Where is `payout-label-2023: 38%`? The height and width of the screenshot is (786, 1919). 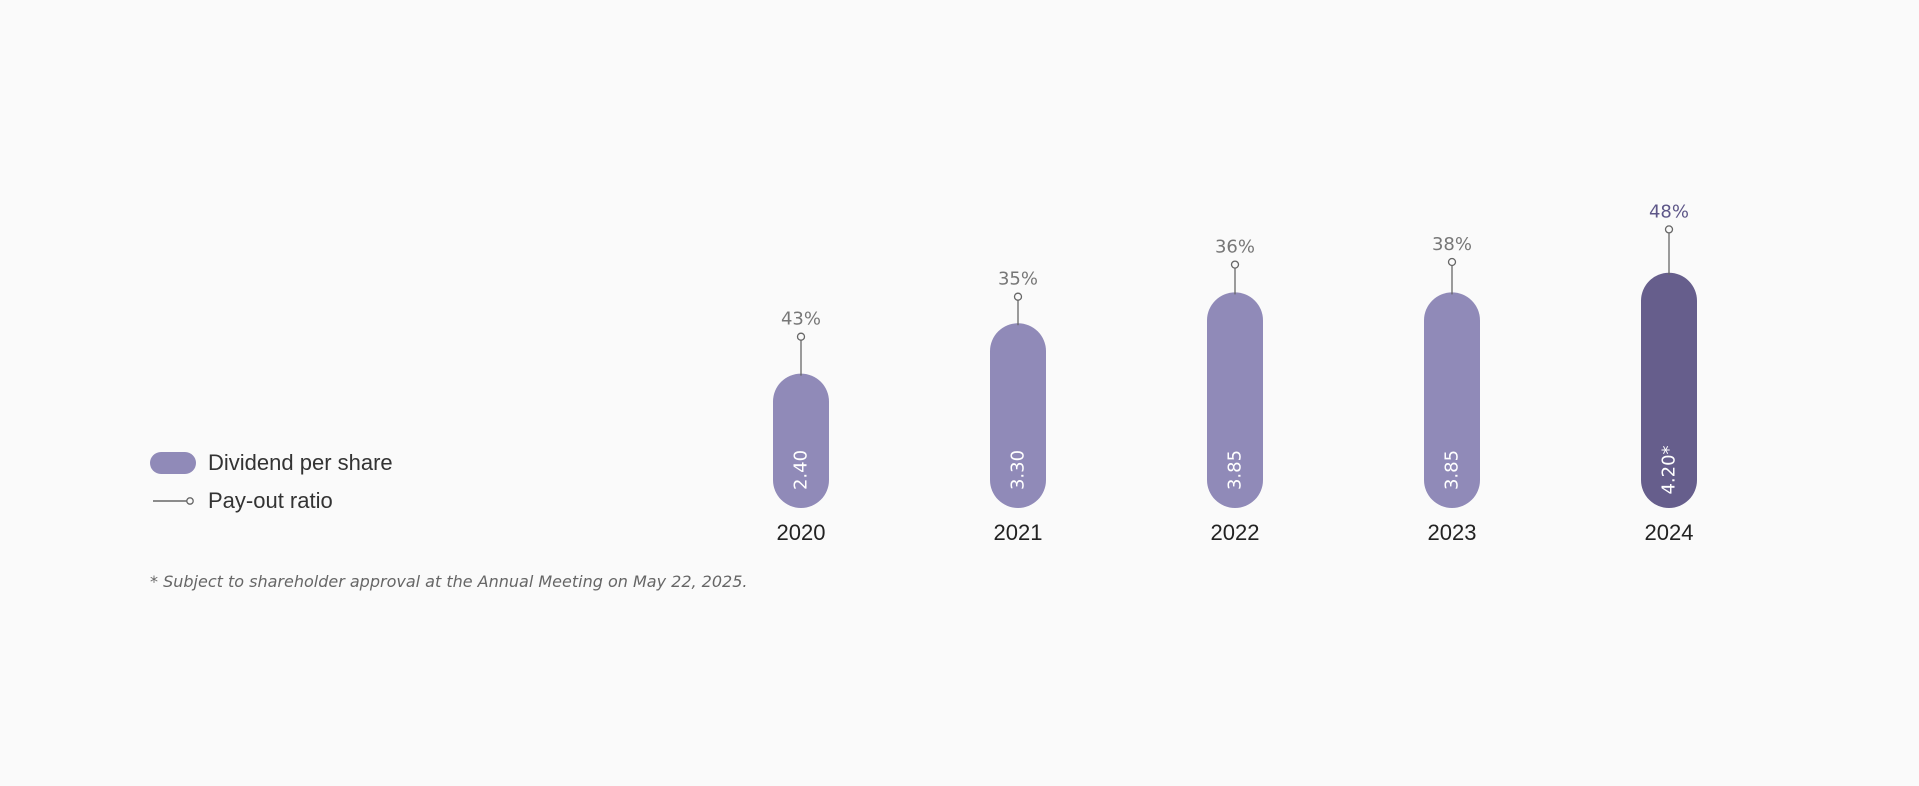
payout-label-2023: 38% is located at coordinates (1452, 244).